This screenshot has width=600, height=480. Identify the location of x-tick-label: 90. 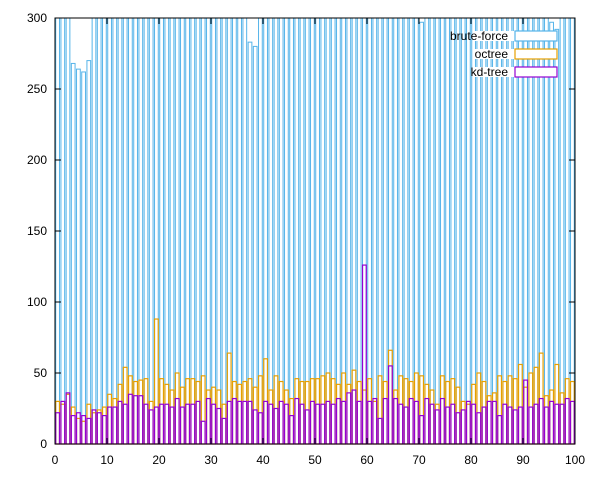
(523, 460).